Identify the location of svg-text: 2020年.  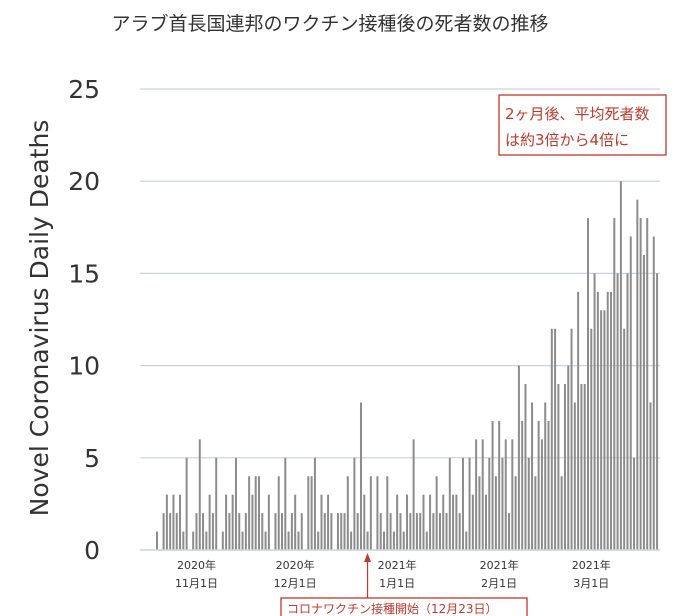
(295, 565).